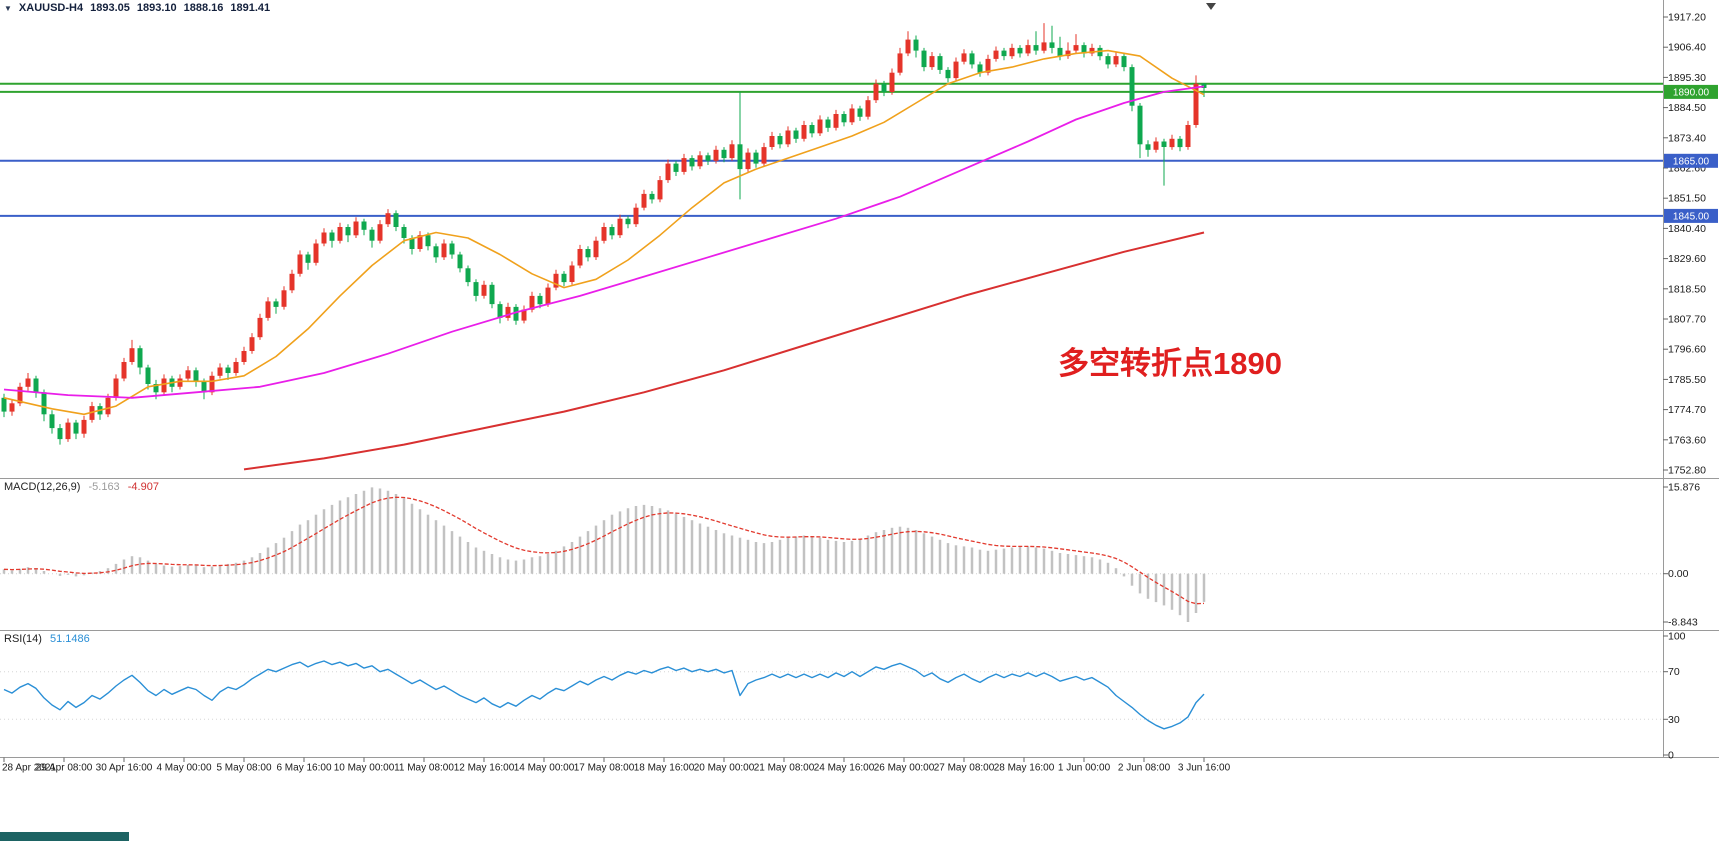  I want to click on quote-high: 1893.10, so click(156, 8).